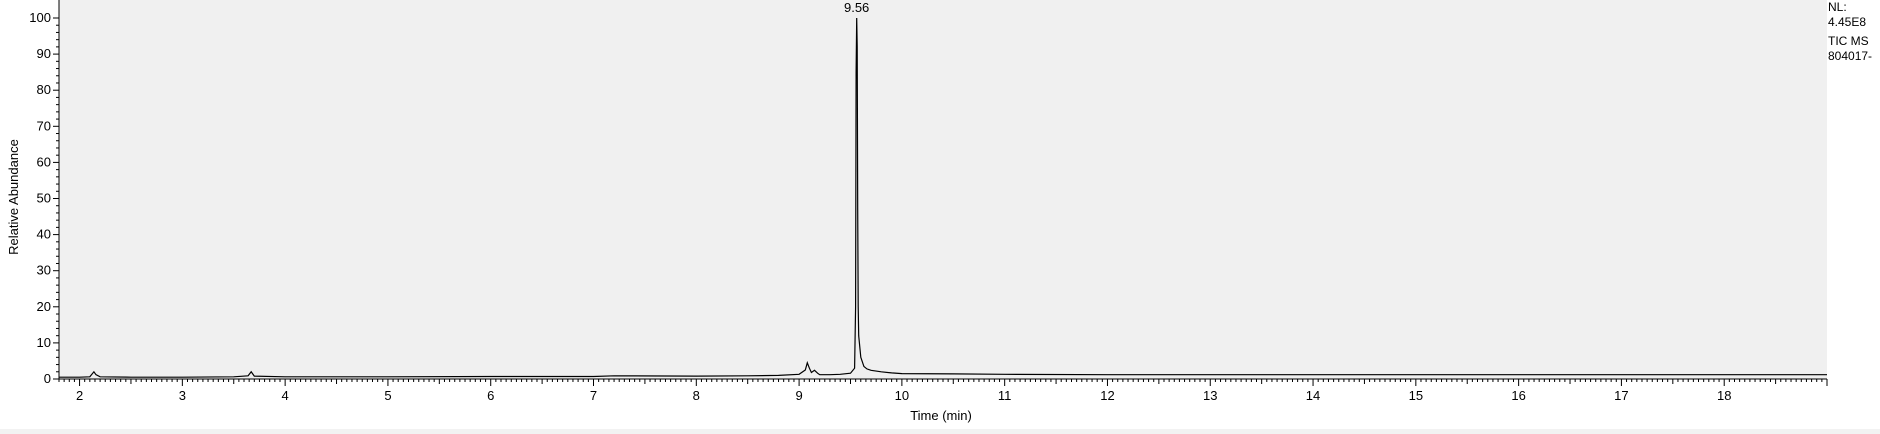 This screenshot has height=434, width=1880. Describe the element at coordinates (44, 342) in the screenshot. I see `y-tick-label: 10` at that location.